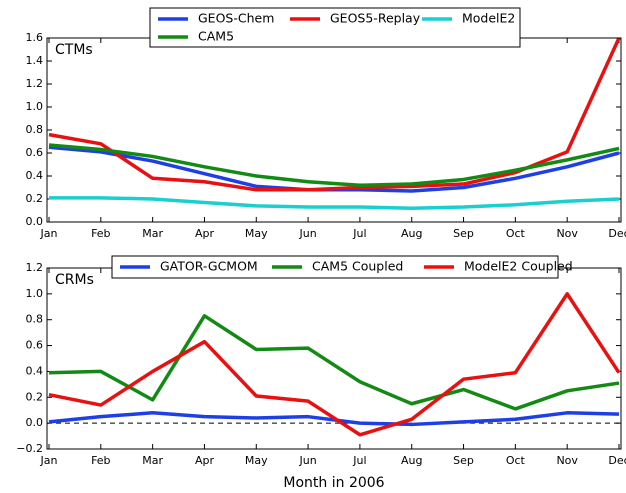 This screenshot has height=493, width=626. What do you see at coordinates (35, 37) in the screenshot?
I see `y-tick-label: 1.6` at bounding box center [35, 37].